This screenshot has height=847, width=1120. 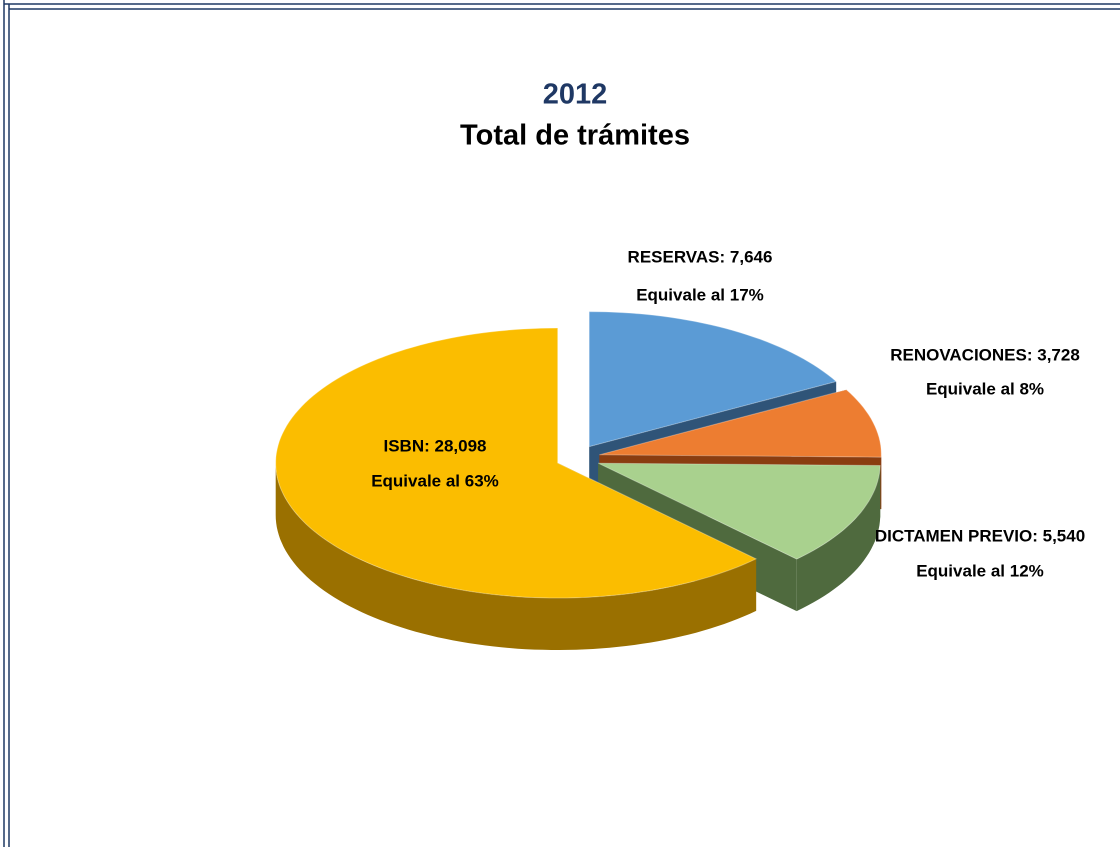 I want to click on data-label: RENOVACIONES: 3,728, so click(x=985, y=354).